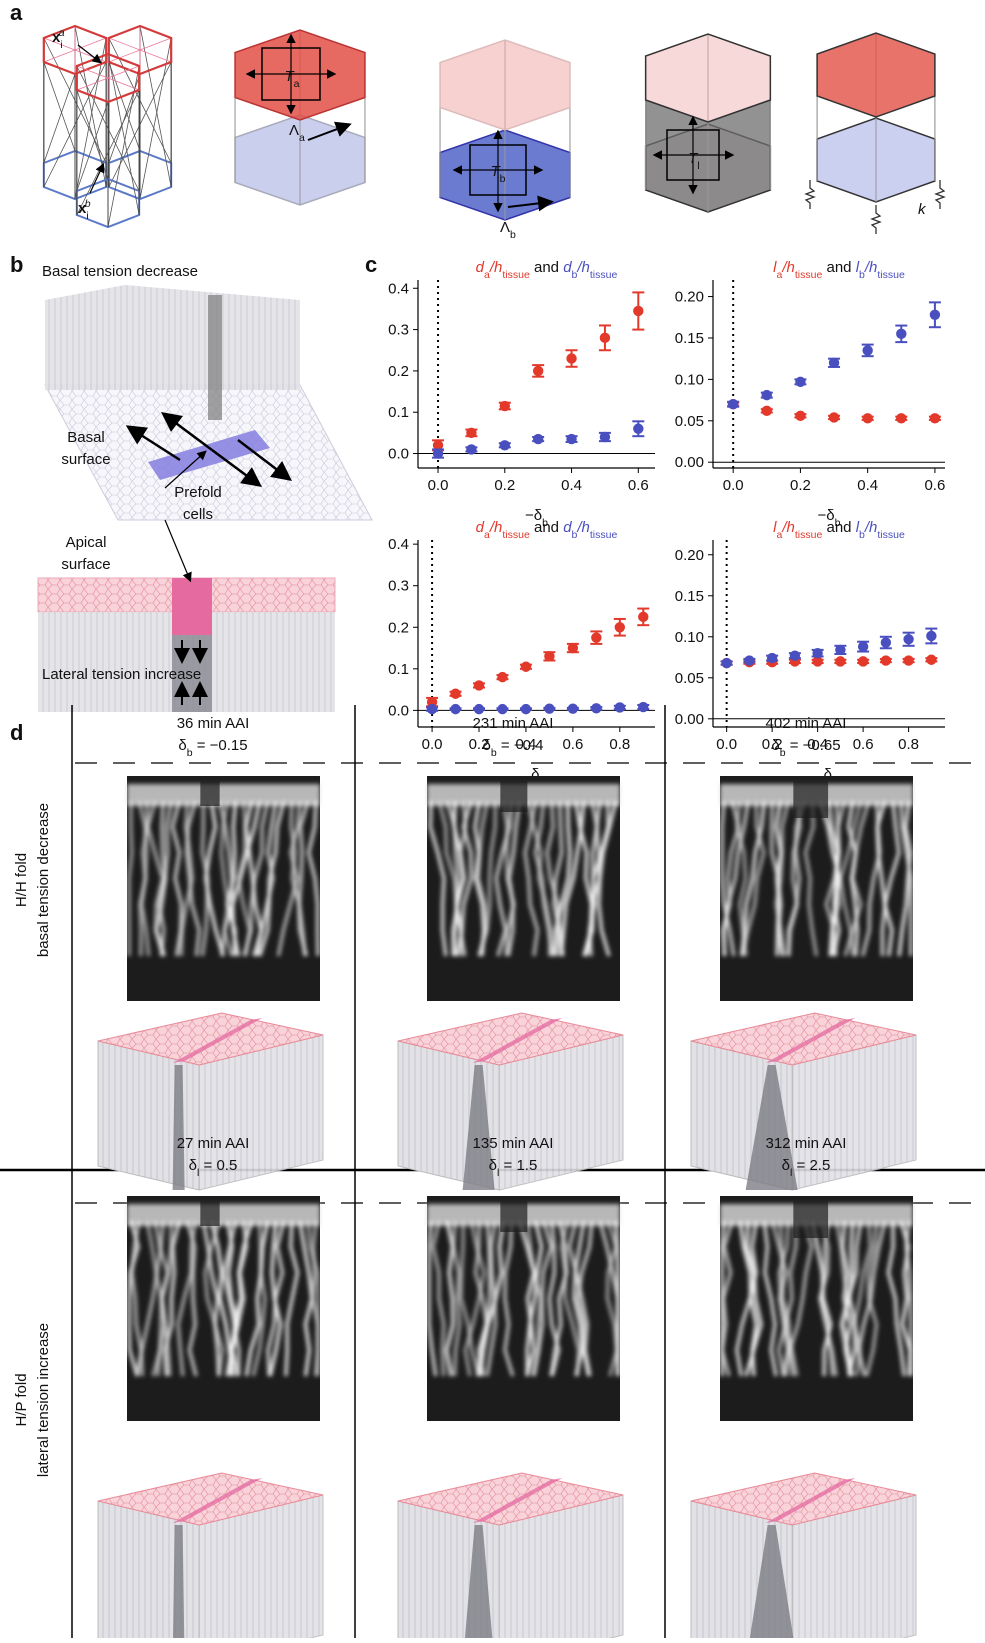 The image size is (985, 1643). Describe the element at coordinates (891, 535) in the screenshot. I see `subscript: tissue` at that location.